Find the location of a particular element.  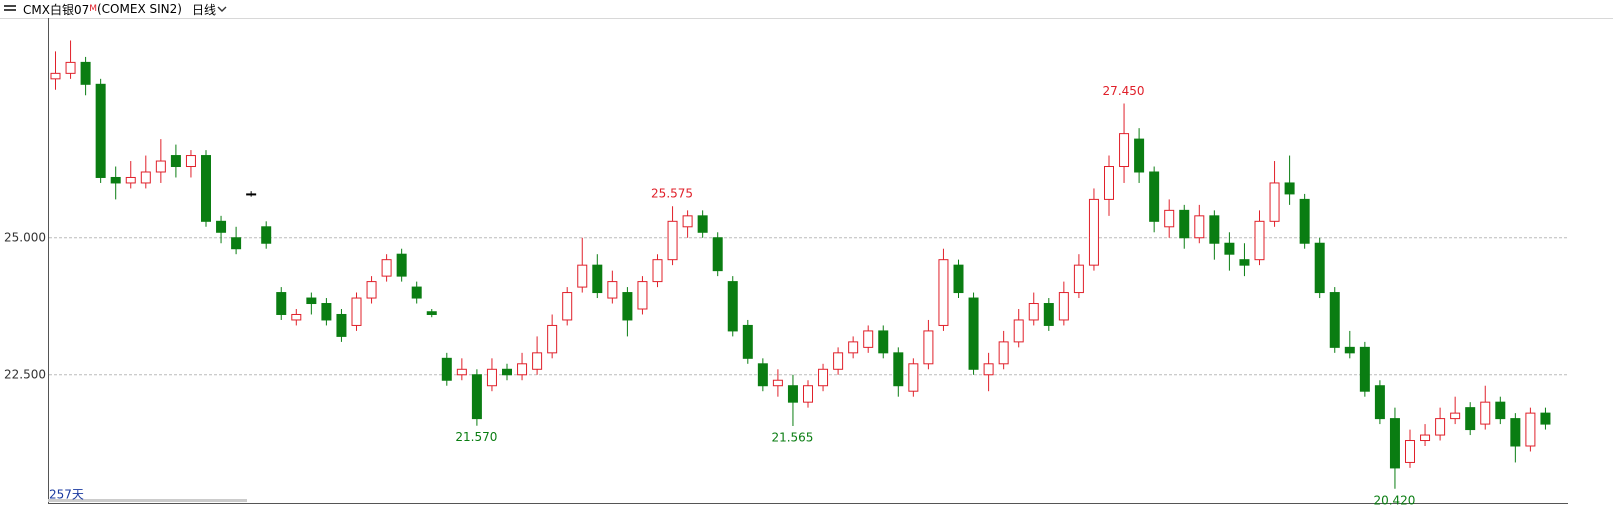

day-count: 257天 is located at coordinates (66, 495).